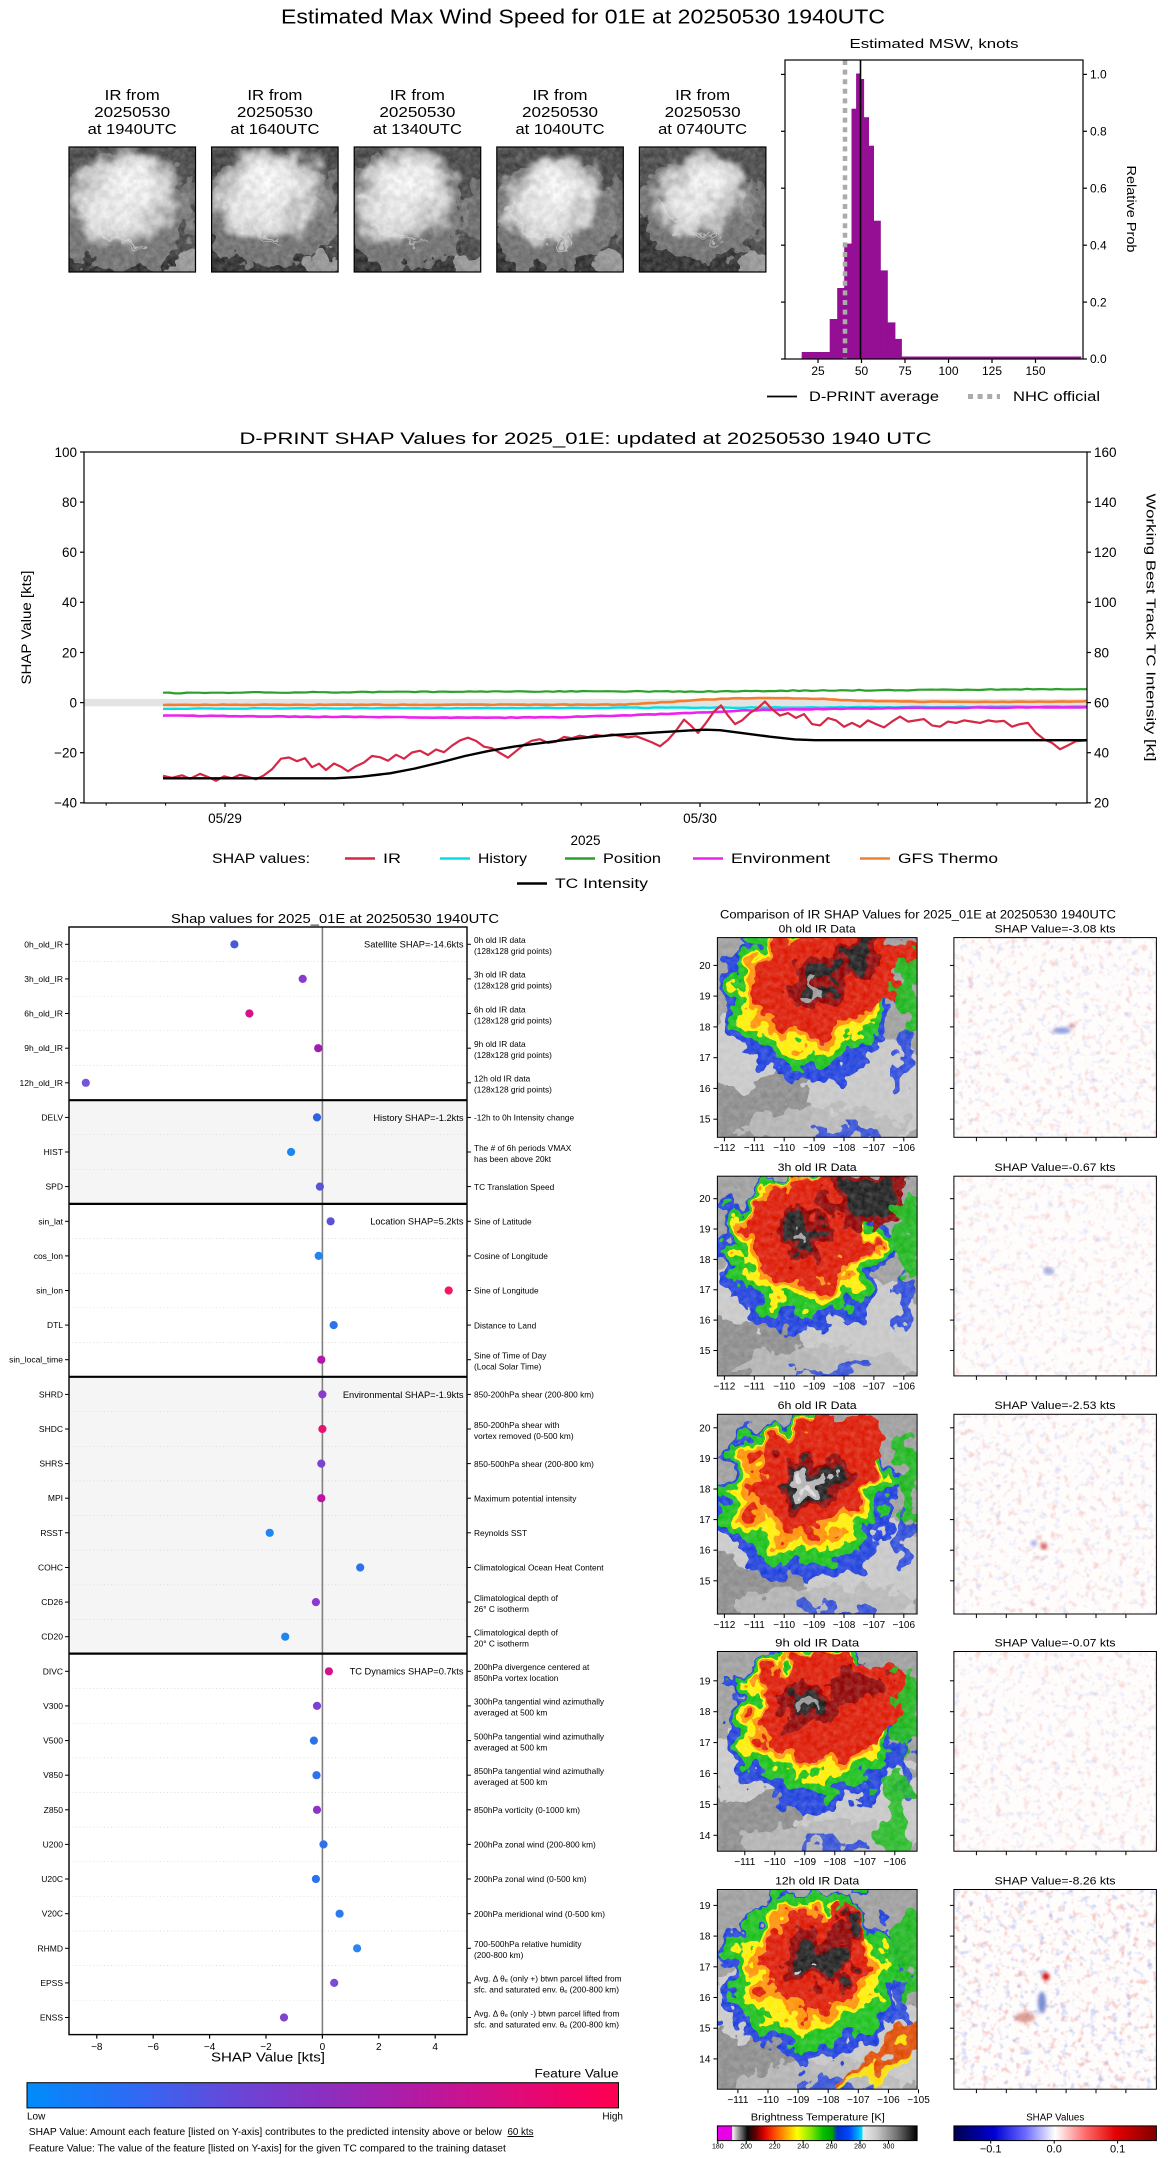  Describe the element at coordinates (530, 1879) in the screenshot. I see `svg-text: 200hPa zonal wind (0-500 km)` at that location.